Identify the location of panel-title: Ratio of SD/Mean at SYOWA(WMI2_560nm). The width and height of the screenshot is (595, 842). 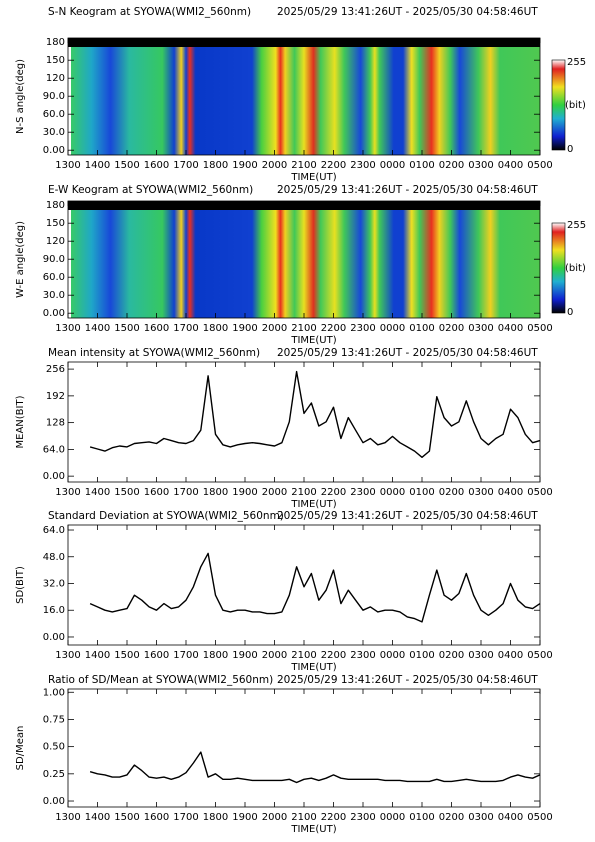
(160, 680).